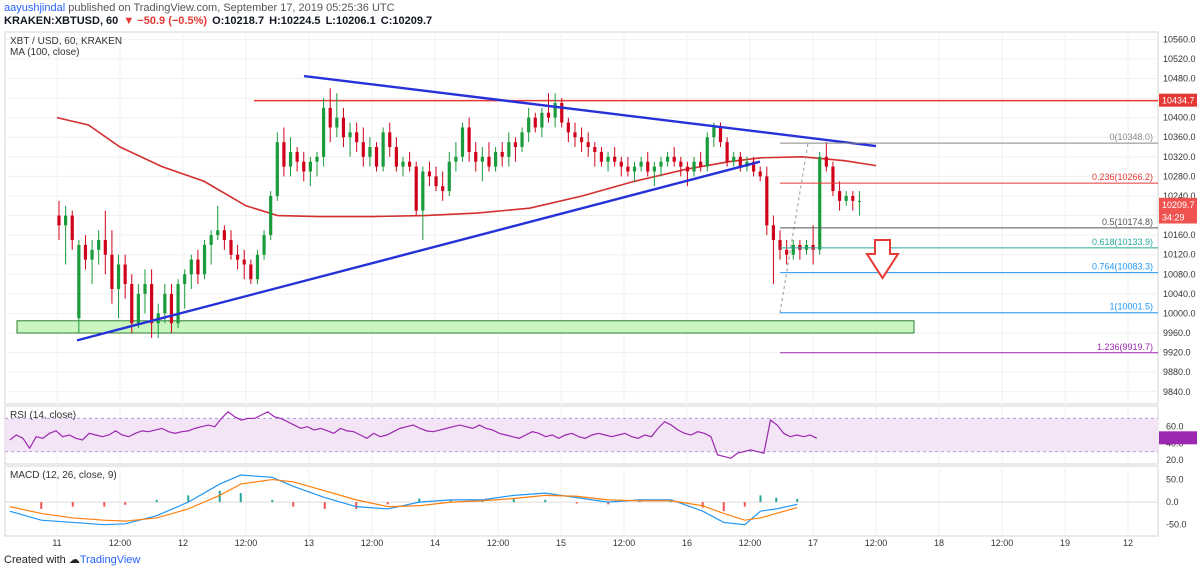  What do you see at coordinates (1179, 255) in the screenshot?
I see `price-axis-tick: 10120.0` at bounding box center [1179, 255].